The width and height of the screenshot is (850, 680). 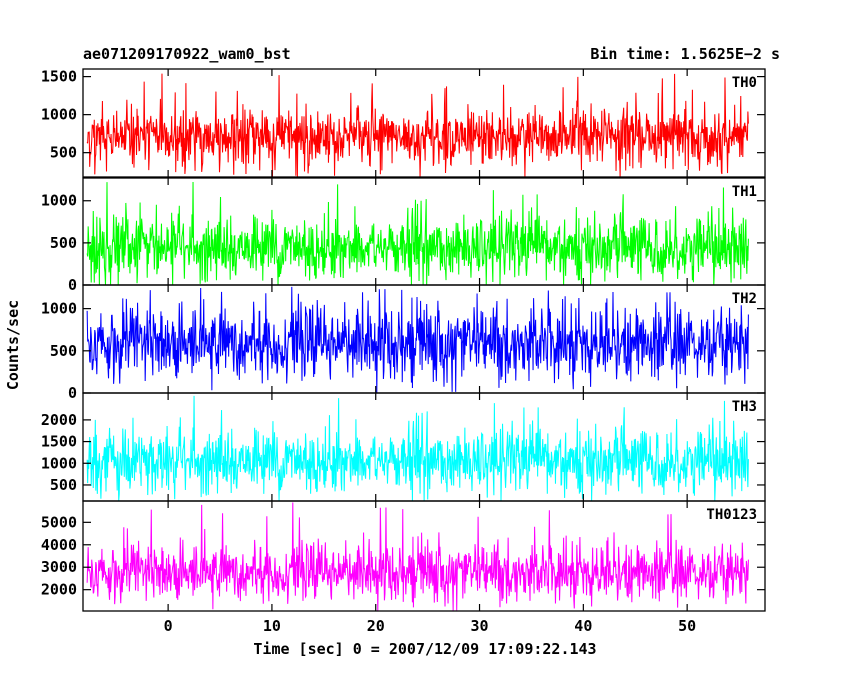 I want to click on x-tick-label: 30, so click(x=480, y=626).